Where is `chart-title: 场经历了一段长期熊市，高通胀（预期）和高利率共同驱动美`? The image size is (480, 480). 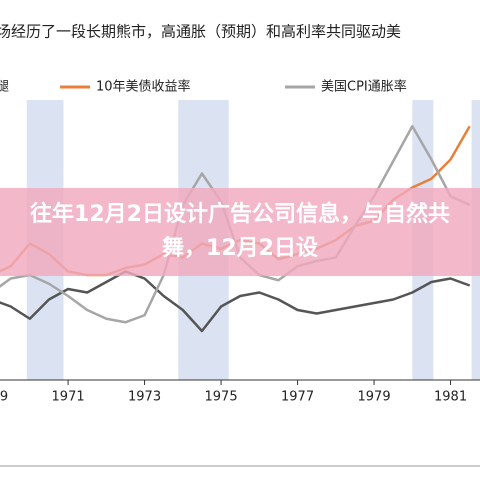 chart-title: 场经历了一段长期熊市，高通胀（预期）和高利率共同驱动美 is located at coordinates (200, 32).